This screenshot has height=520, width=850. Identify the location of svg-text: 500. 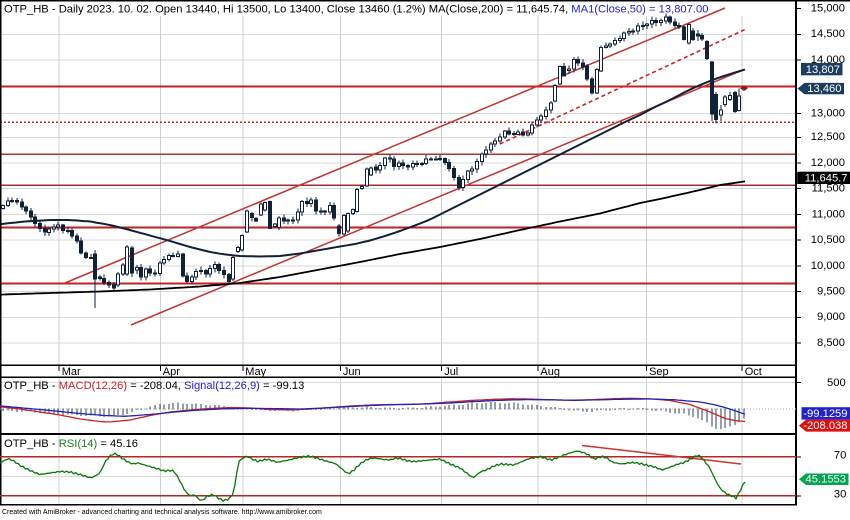
(836, 383).